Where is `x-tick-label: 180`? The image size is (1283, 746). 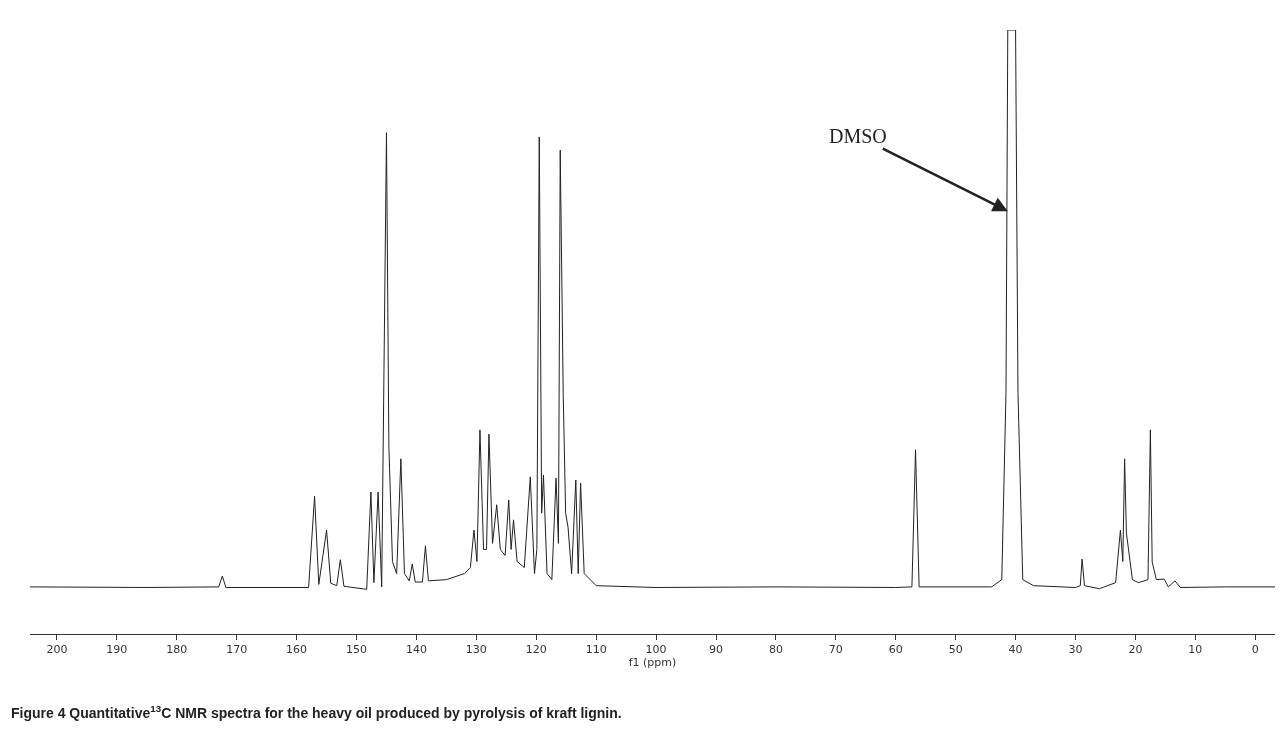 x-tick-label: 180 is located at coordinates (177, 650).